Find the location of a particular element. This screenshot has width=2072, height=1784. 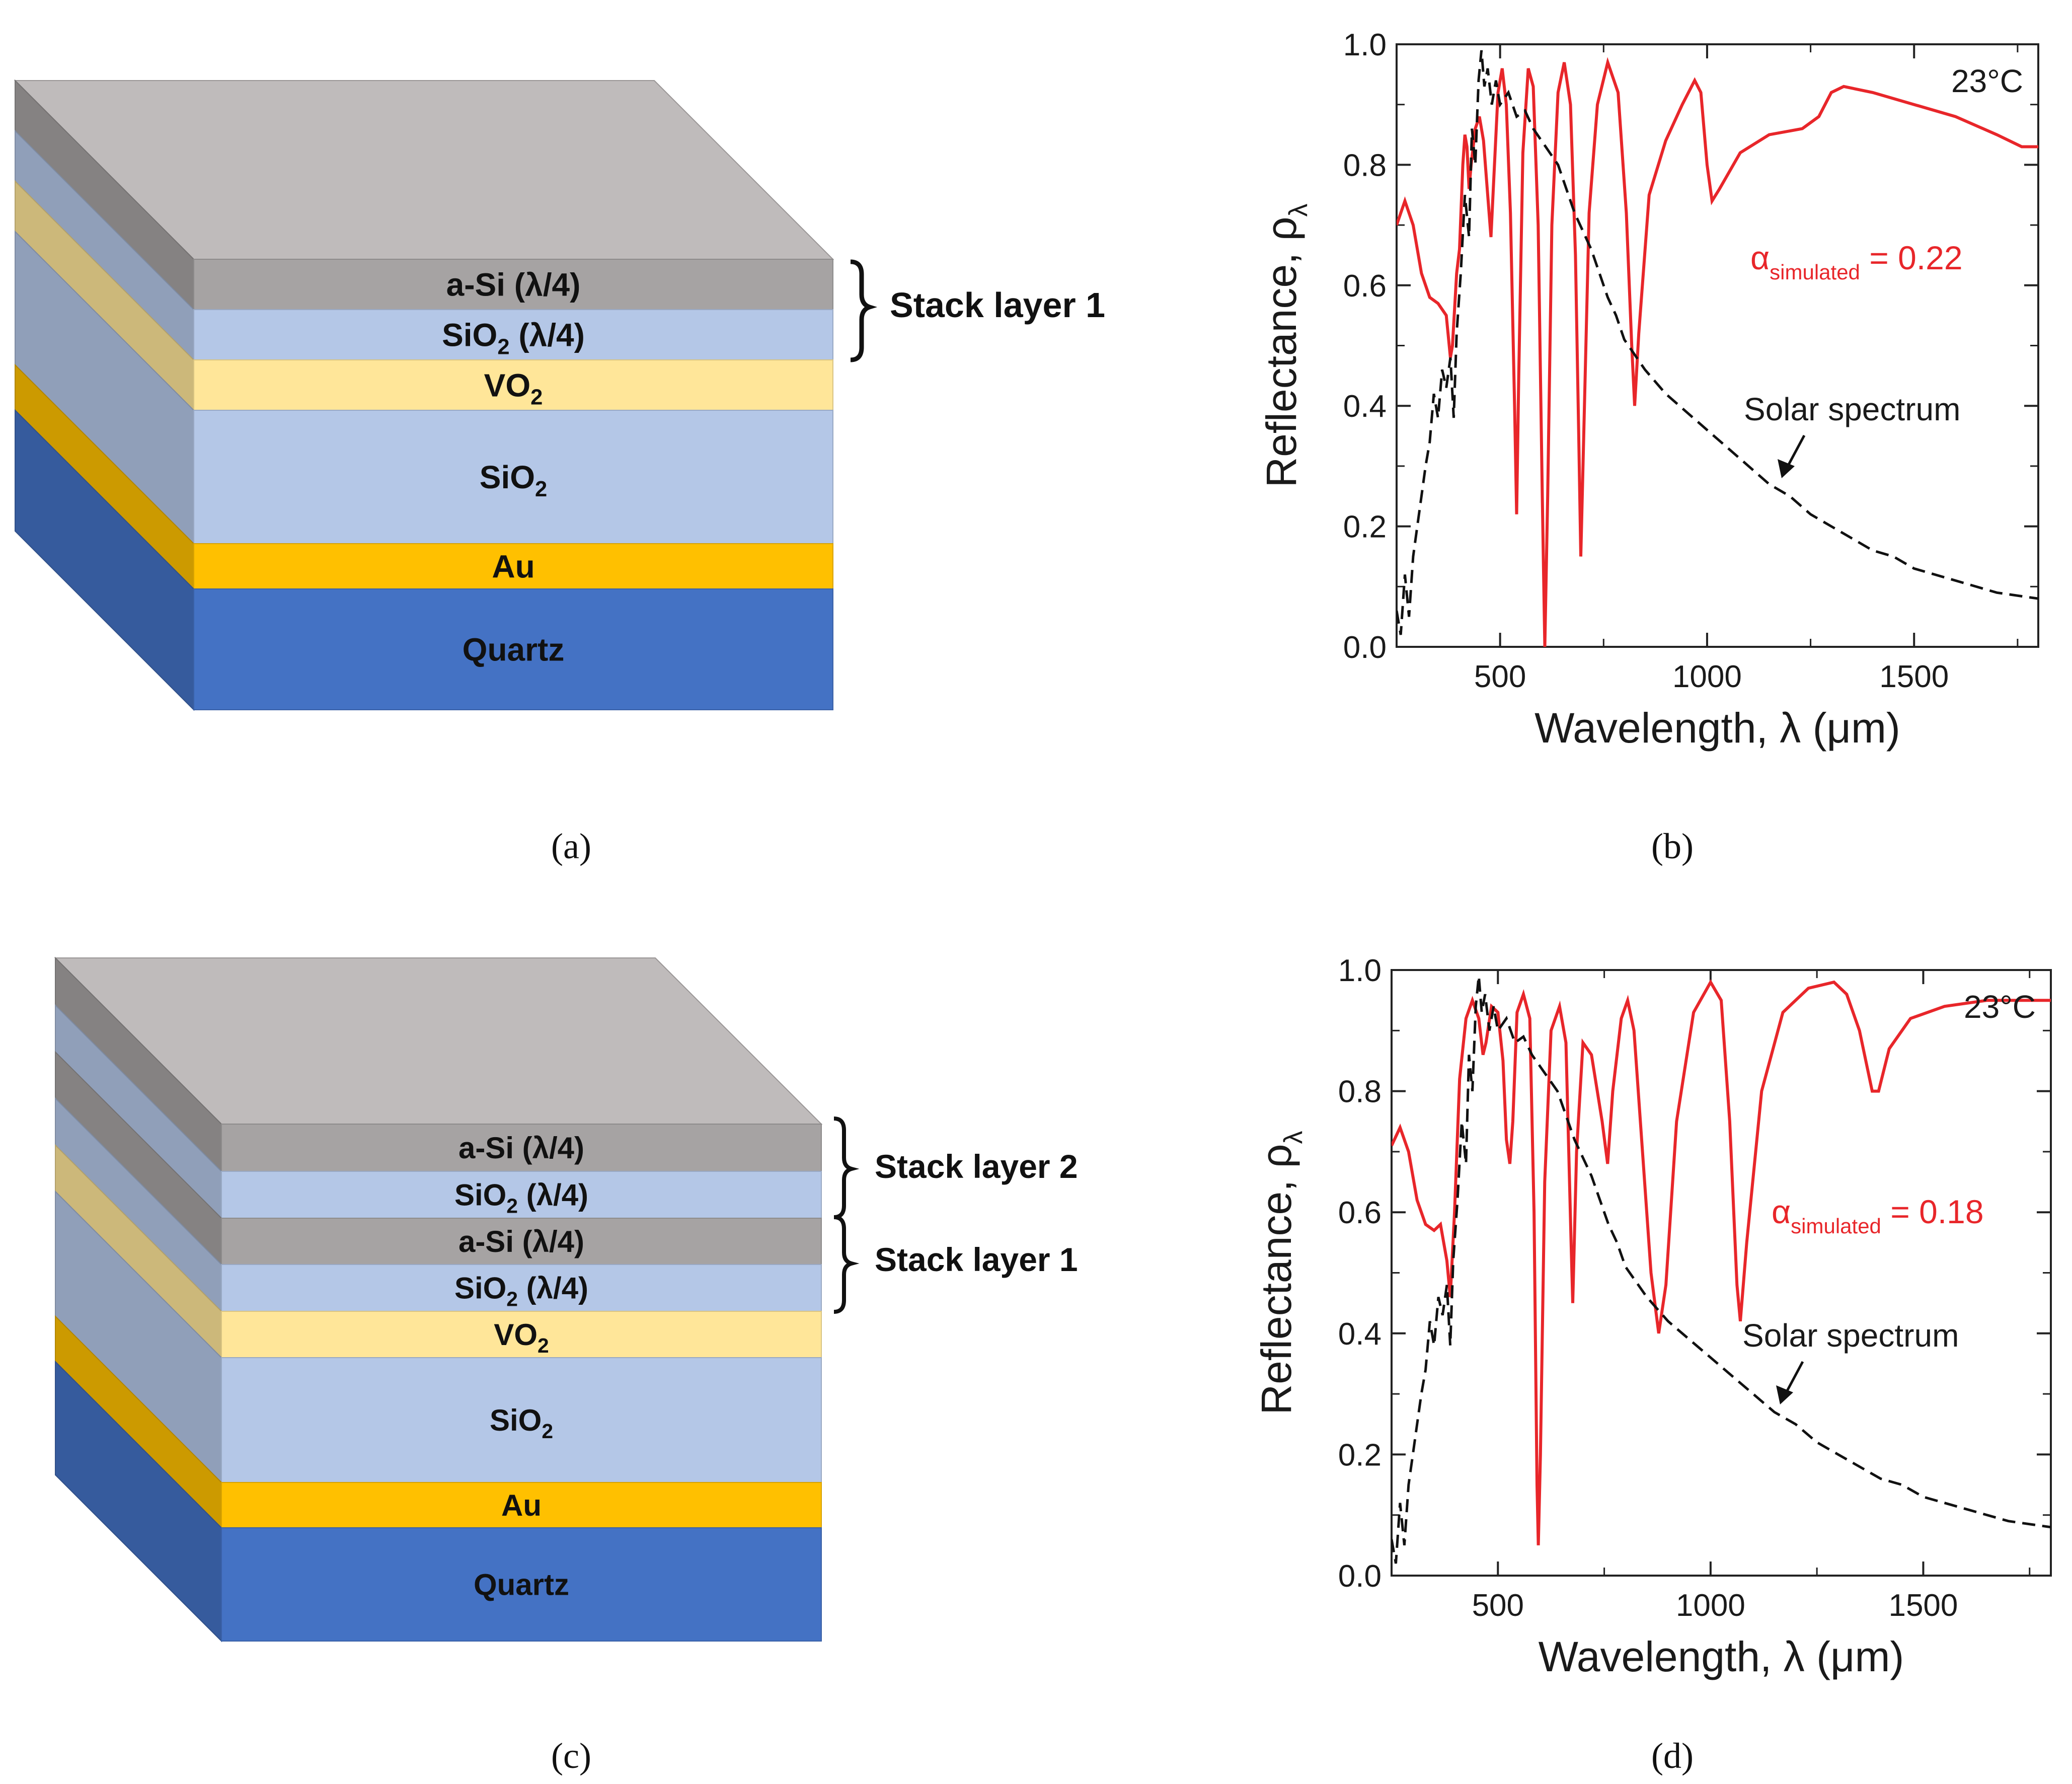

caption-d: (d) is located at coordinates (1672, 1756).